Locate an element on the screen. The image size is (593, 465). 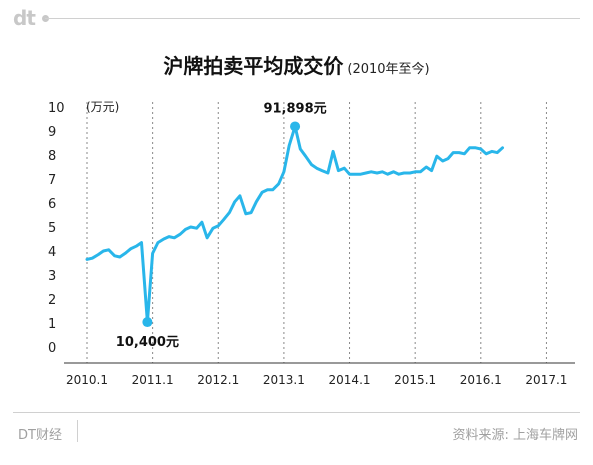
x-tick-label: 2011.1 is located at coordinates (153, 380).